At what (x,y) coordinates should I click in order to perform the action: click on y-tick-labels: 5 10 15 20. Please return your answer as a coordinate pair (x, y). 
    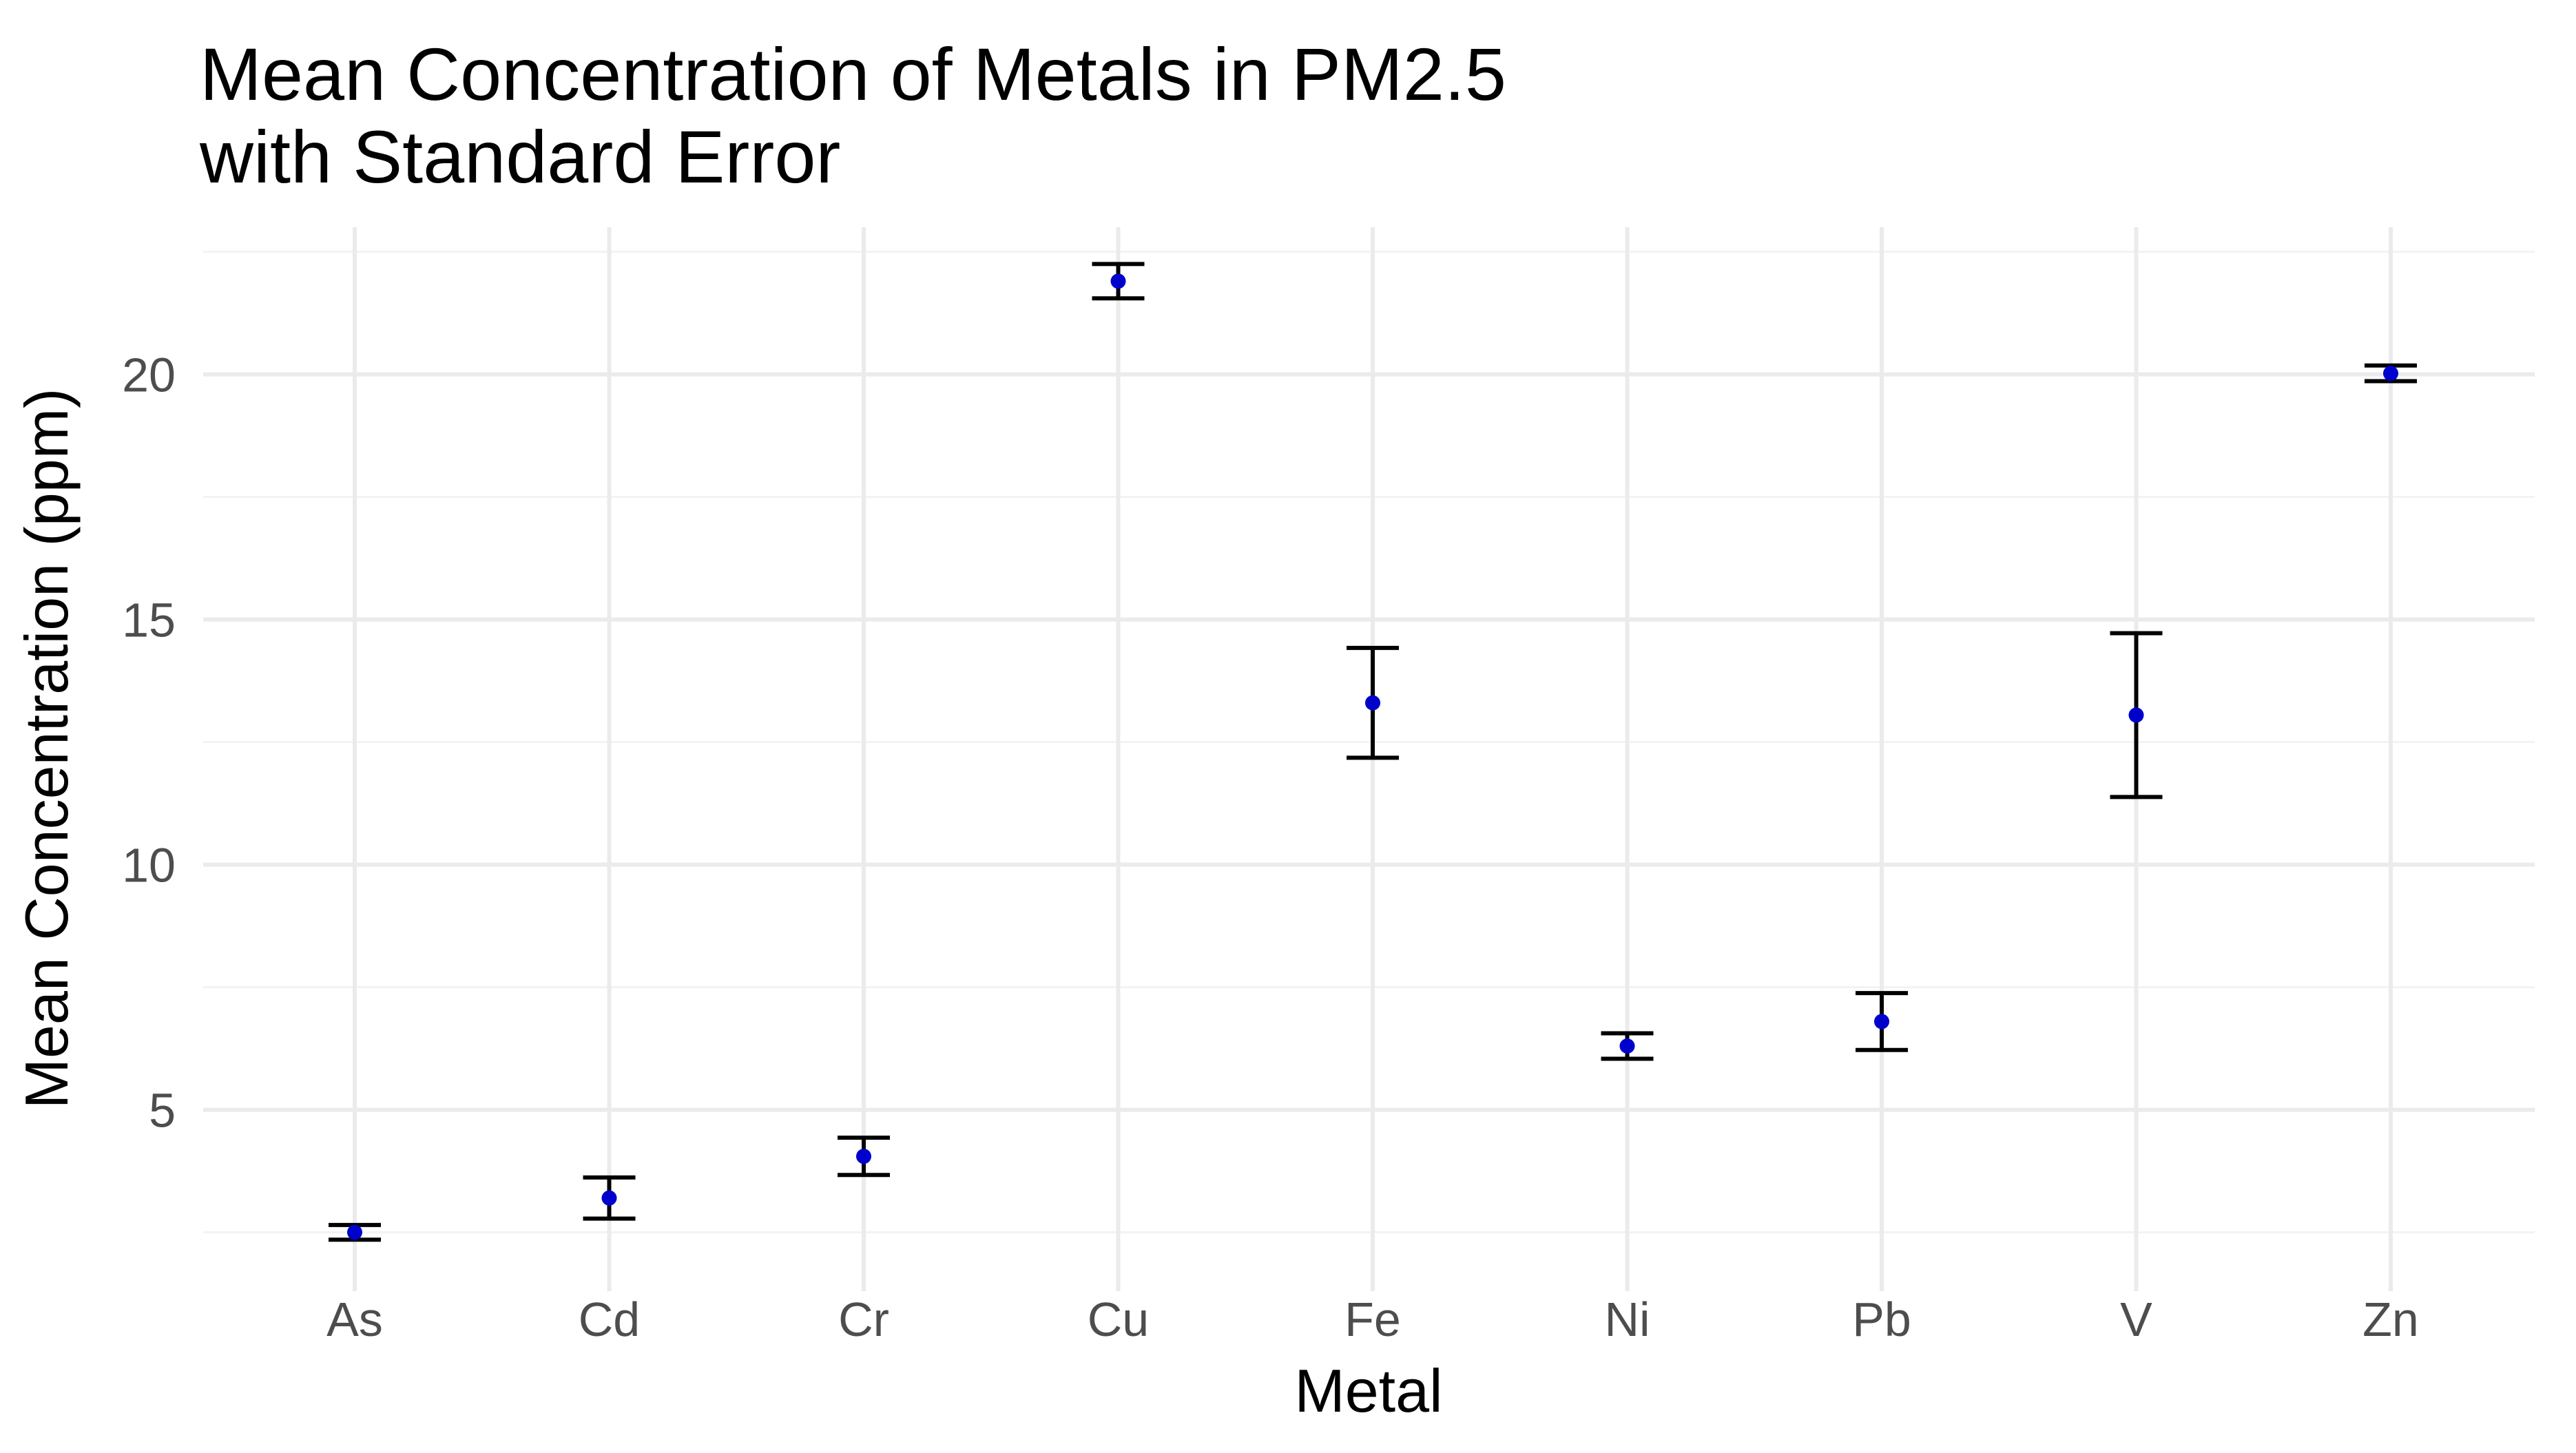
    Looking at the image, I should click on (149, 743).